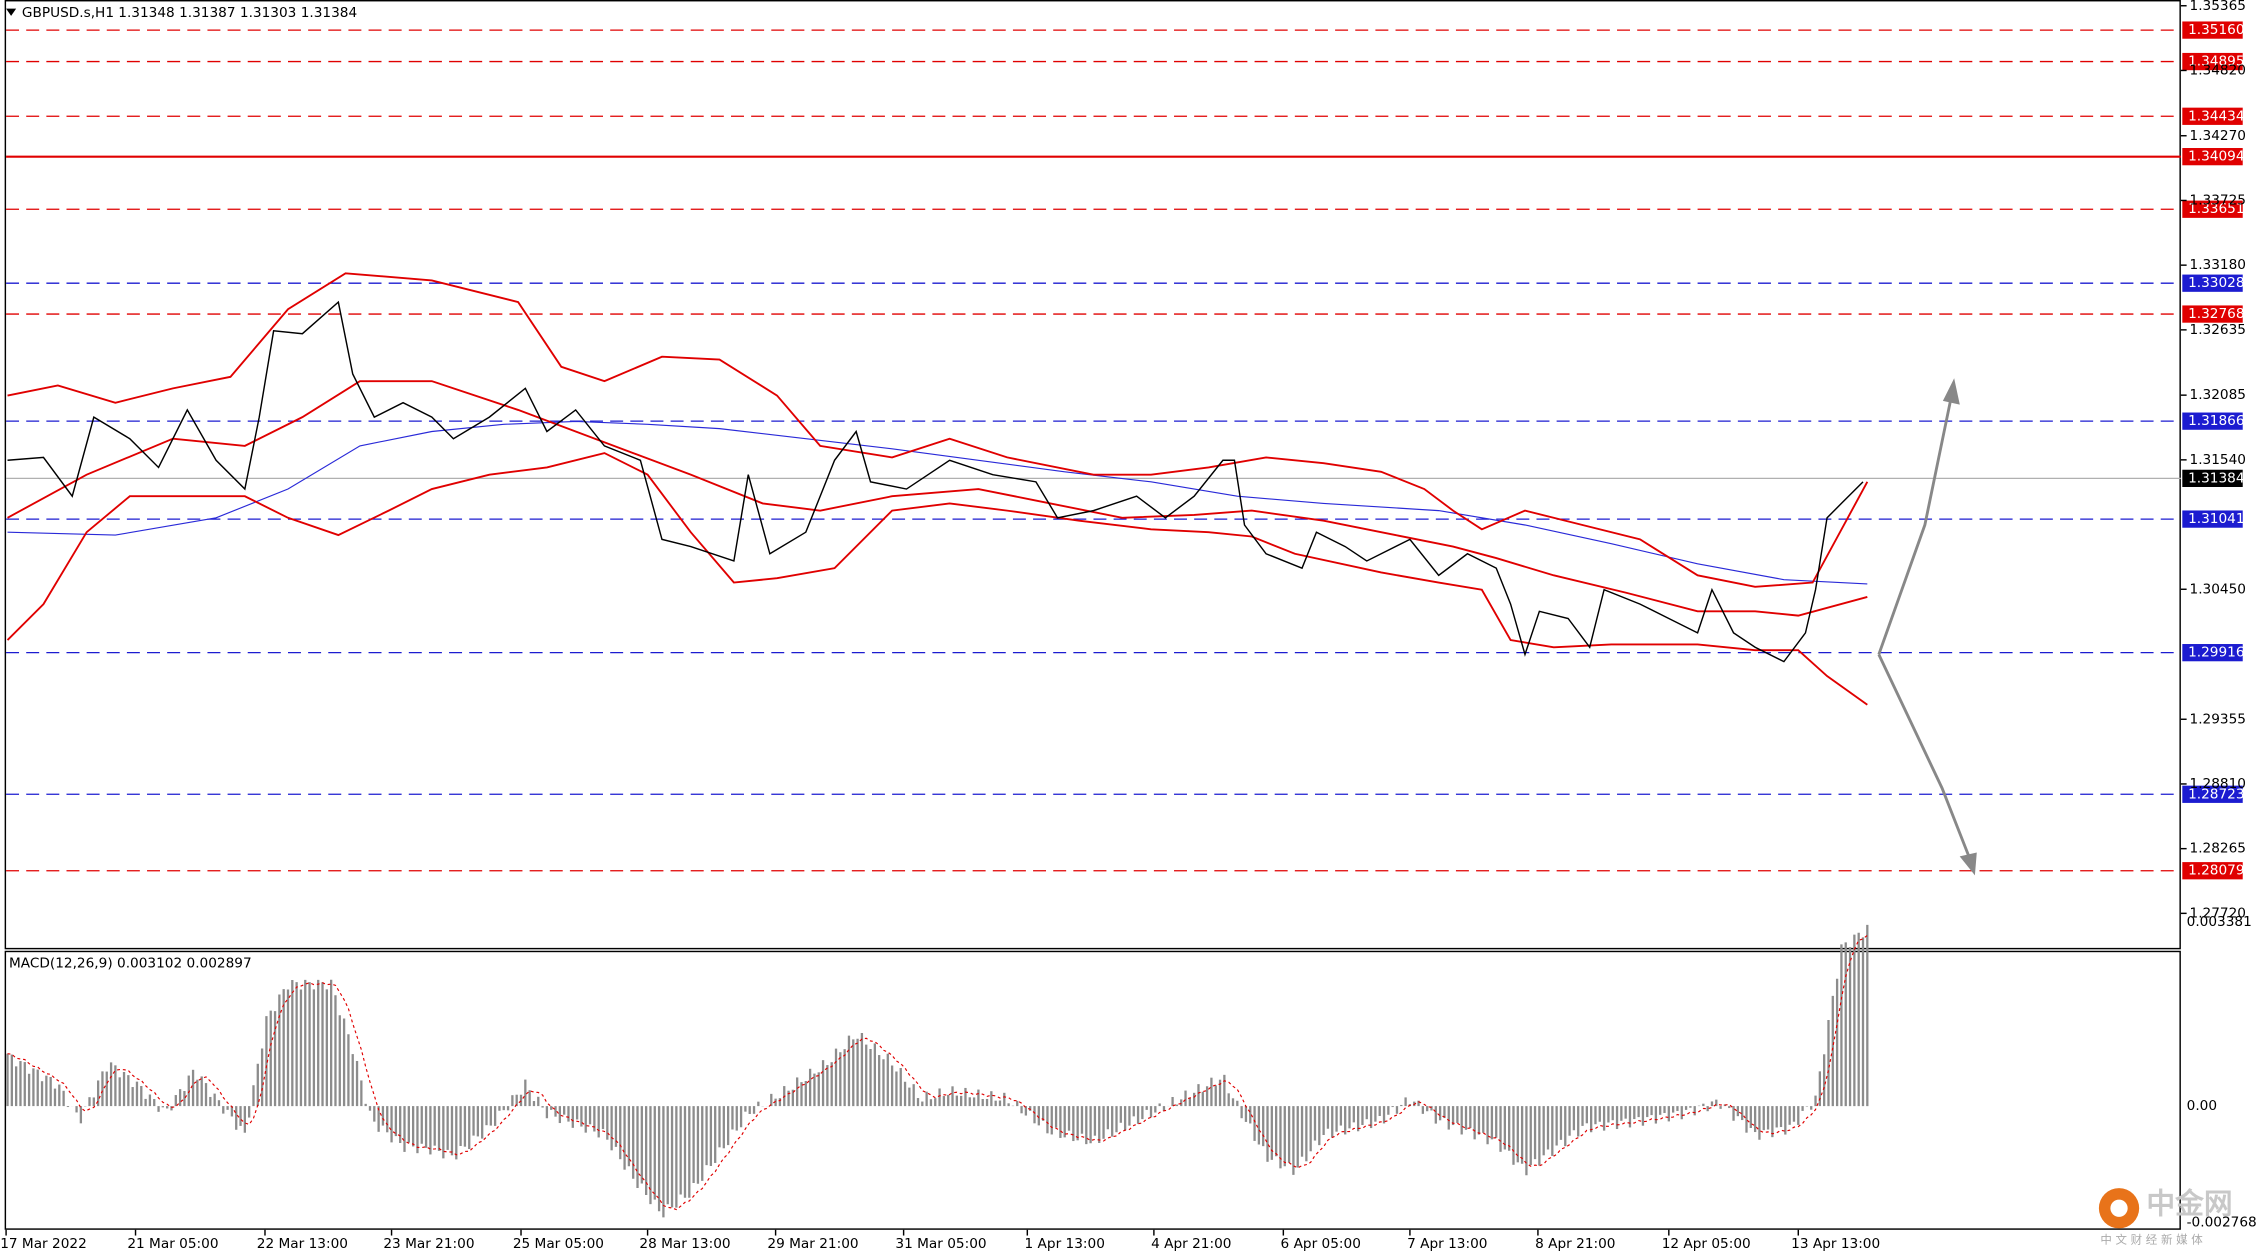  What do you see at coordinates (2218, 7) in the screenshot?
I see `price-tick-label: 1.35365` at bounding box center [2218, 7].